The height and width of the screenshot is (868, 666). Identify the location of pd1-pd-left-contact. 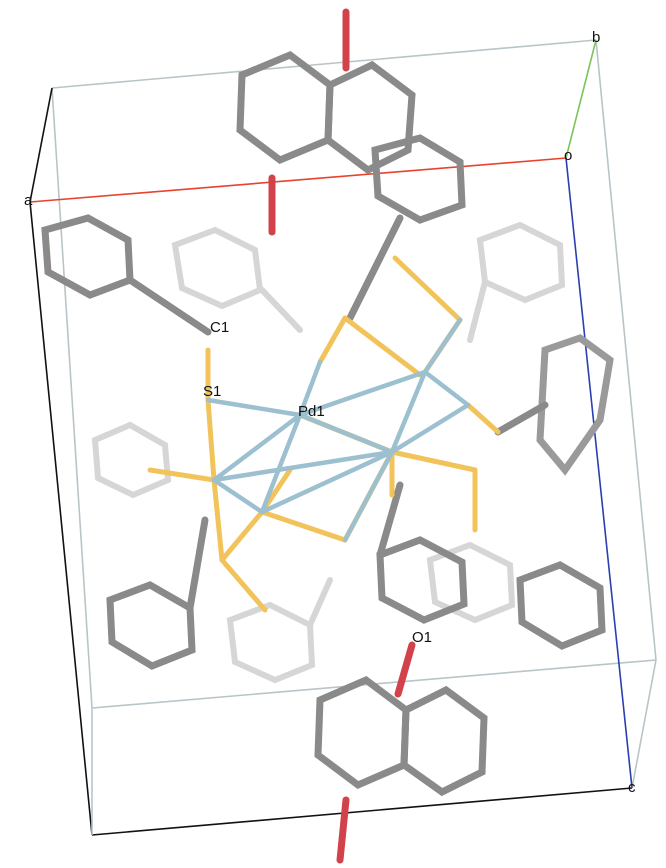
(257, 447).